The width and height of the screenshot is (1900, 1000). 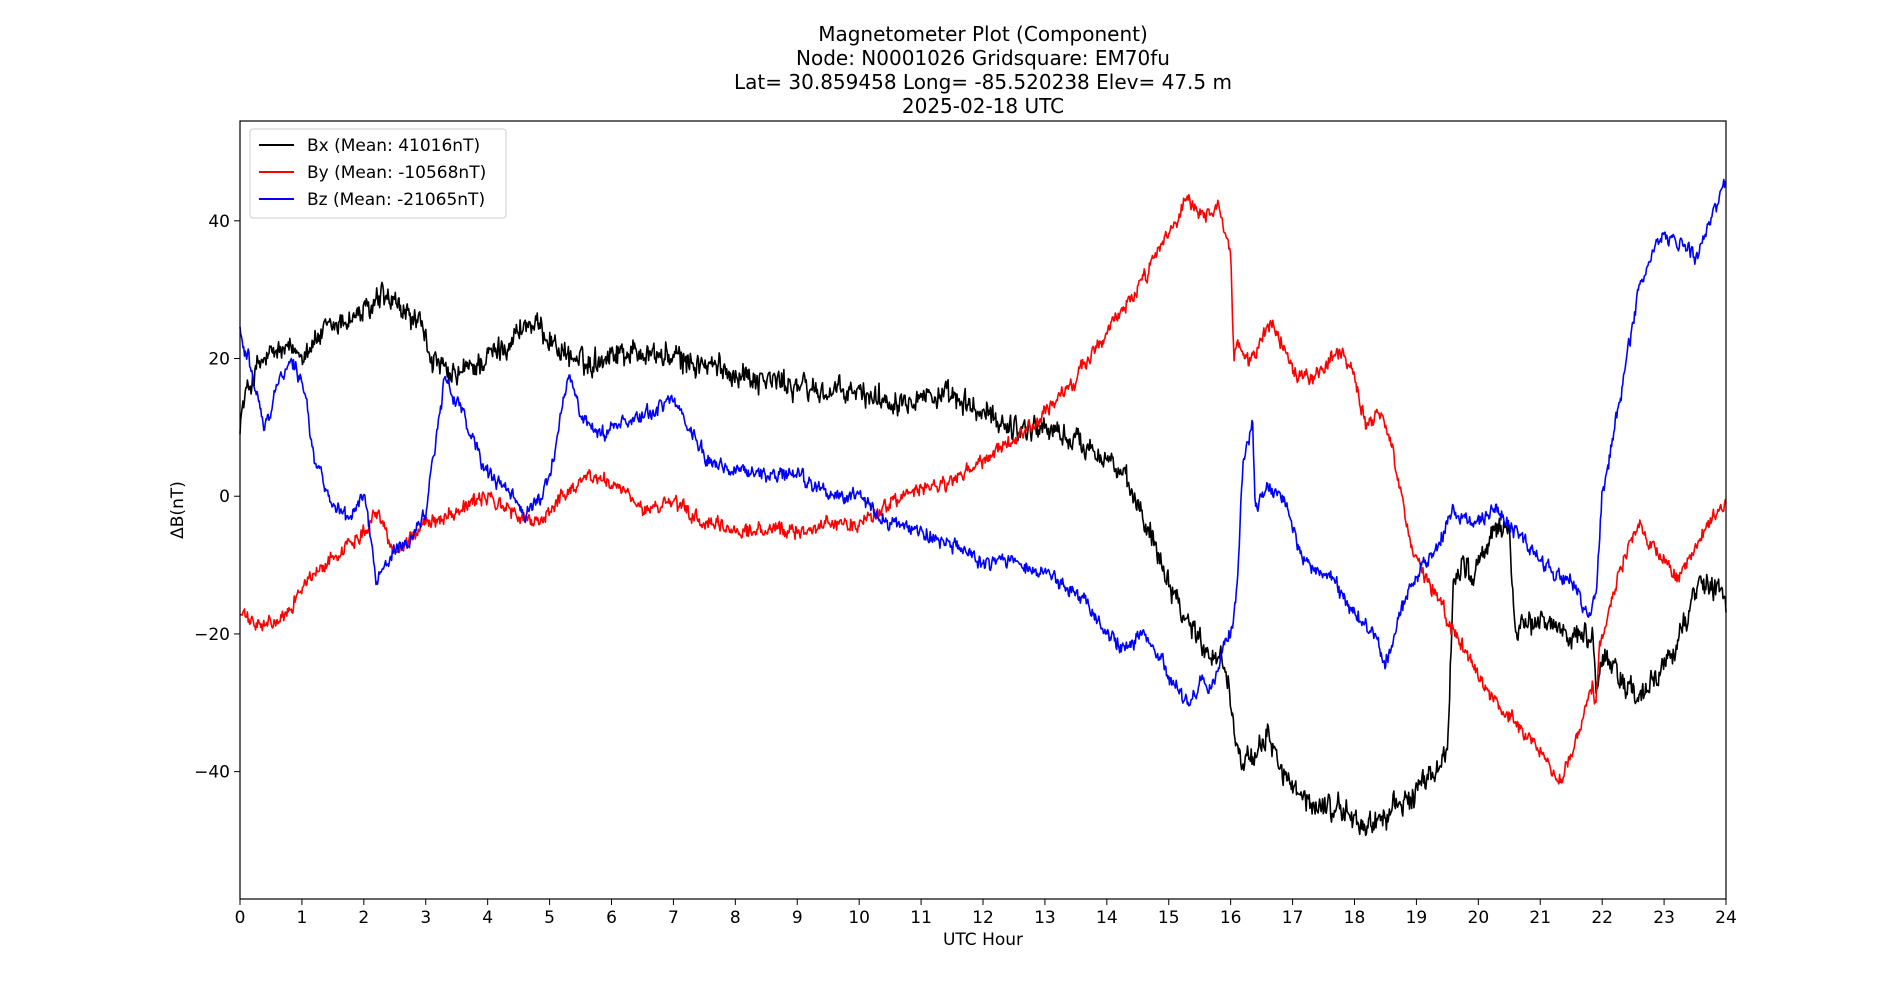 I want to click on x-tick-label: 22, so click(x=1602, y=918).